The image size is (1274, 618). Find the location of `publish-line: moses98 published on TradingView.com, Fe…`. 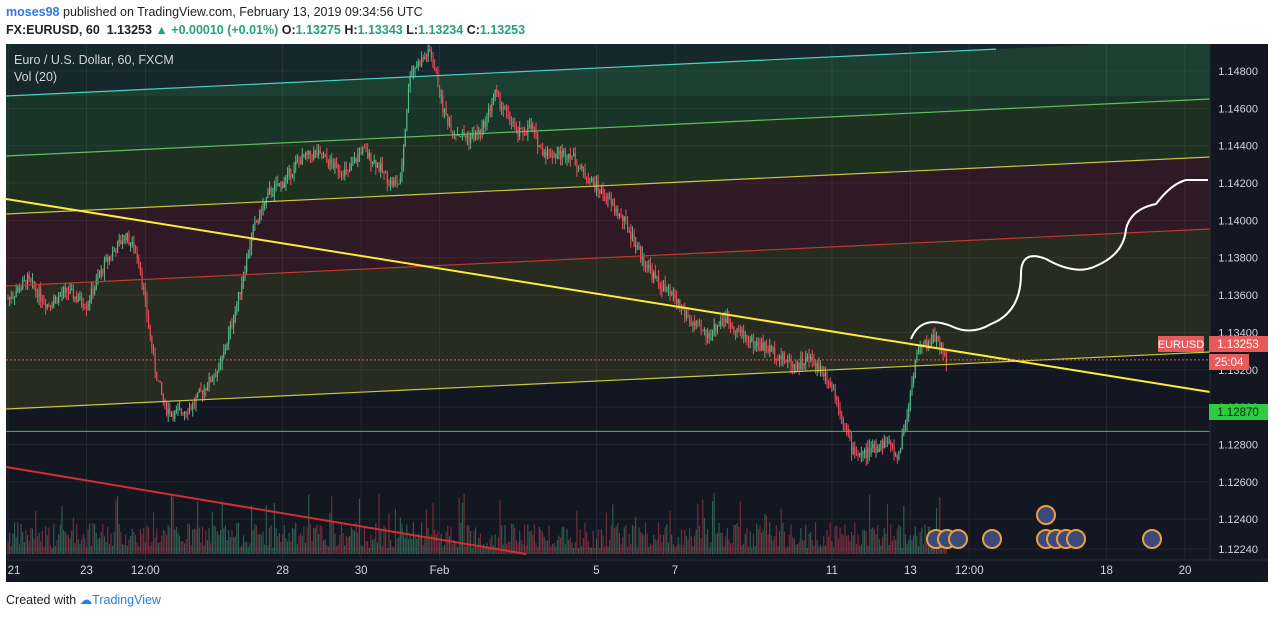

publish-line: moses98 published on TradingView.com, Fe… is located at coordinates (637, 12).